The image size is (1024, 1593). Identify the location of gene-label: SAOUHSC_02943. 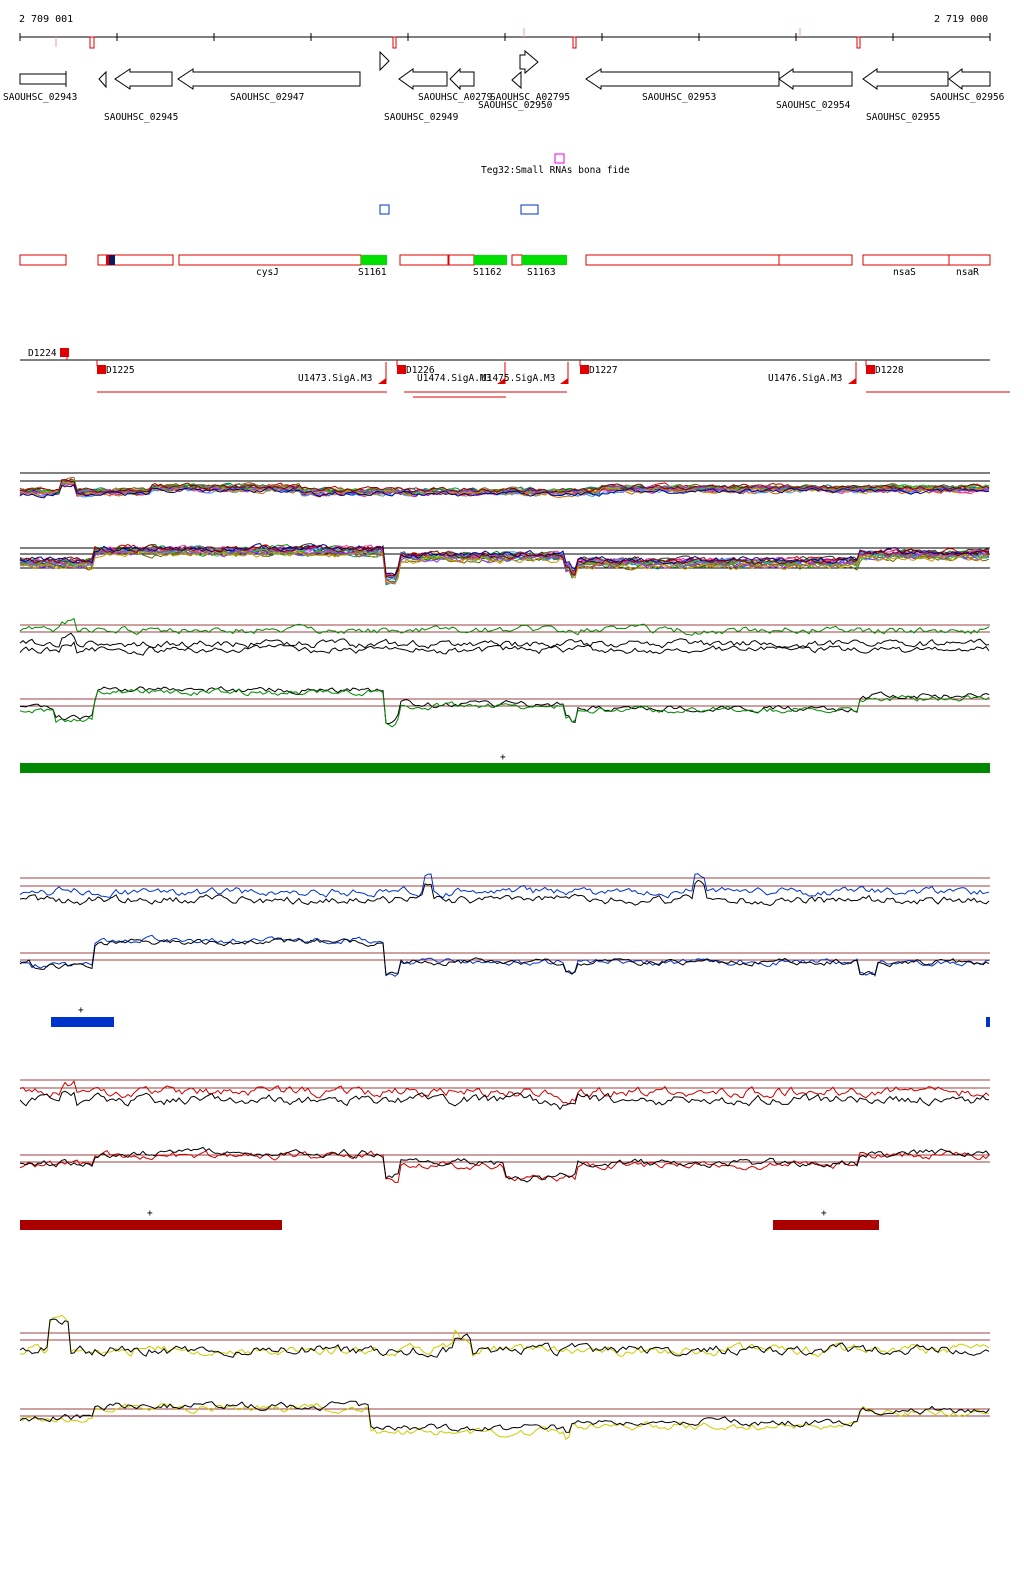
(40, 97).